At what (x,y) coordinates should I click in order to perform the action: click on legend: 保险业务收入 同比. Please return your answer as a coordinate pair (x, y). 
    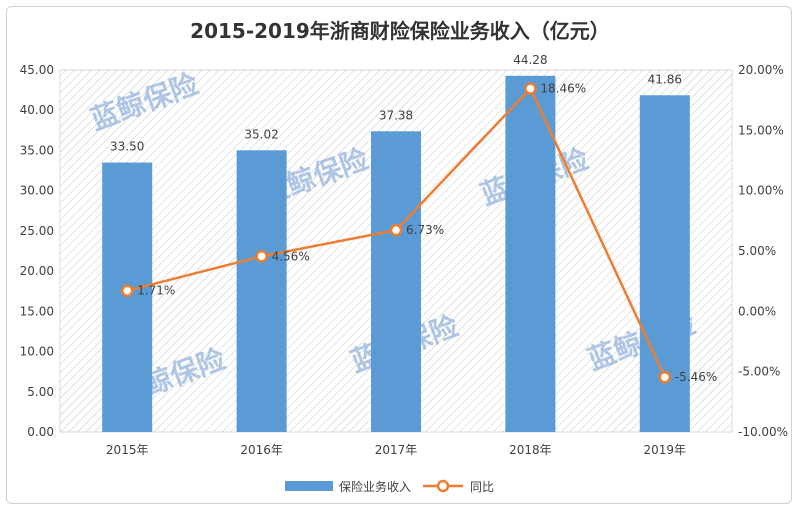
    Looking at the image, I should click on (389, 486).